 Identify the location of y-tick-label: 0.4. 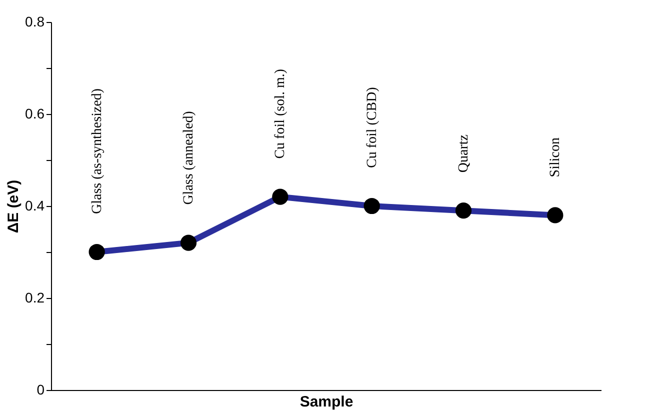
(35, 206).